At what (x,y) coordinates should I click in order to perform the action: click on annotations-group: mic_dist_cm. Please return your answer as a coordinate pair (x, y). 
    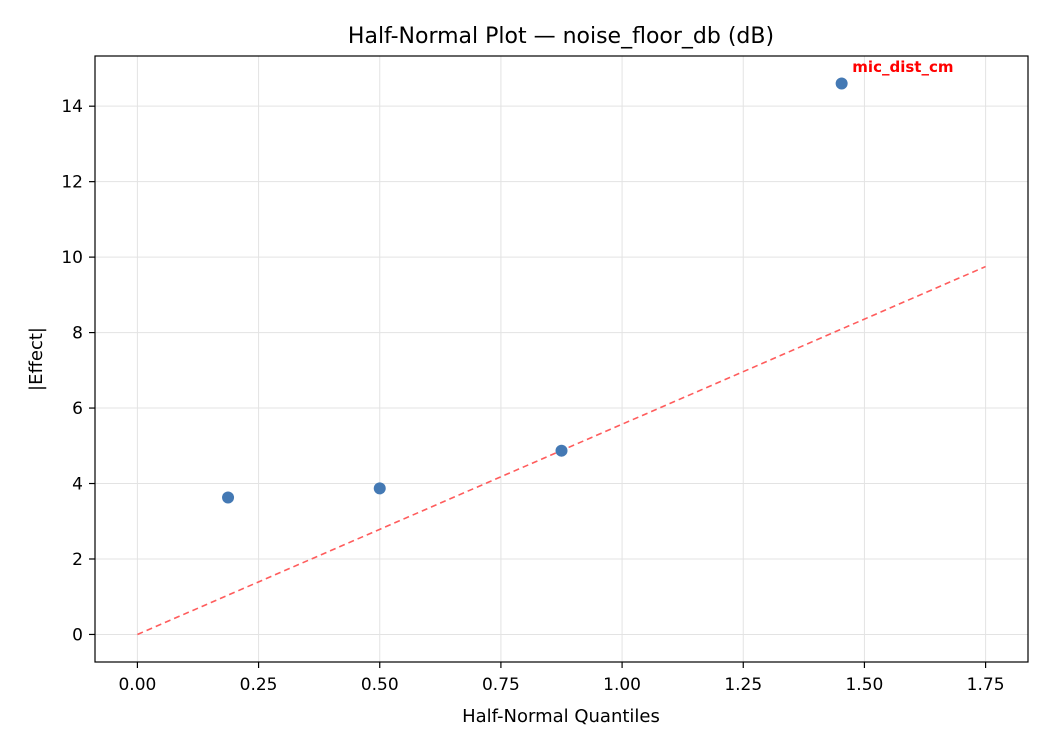
    Looking at the image, I should click on (902, 67).